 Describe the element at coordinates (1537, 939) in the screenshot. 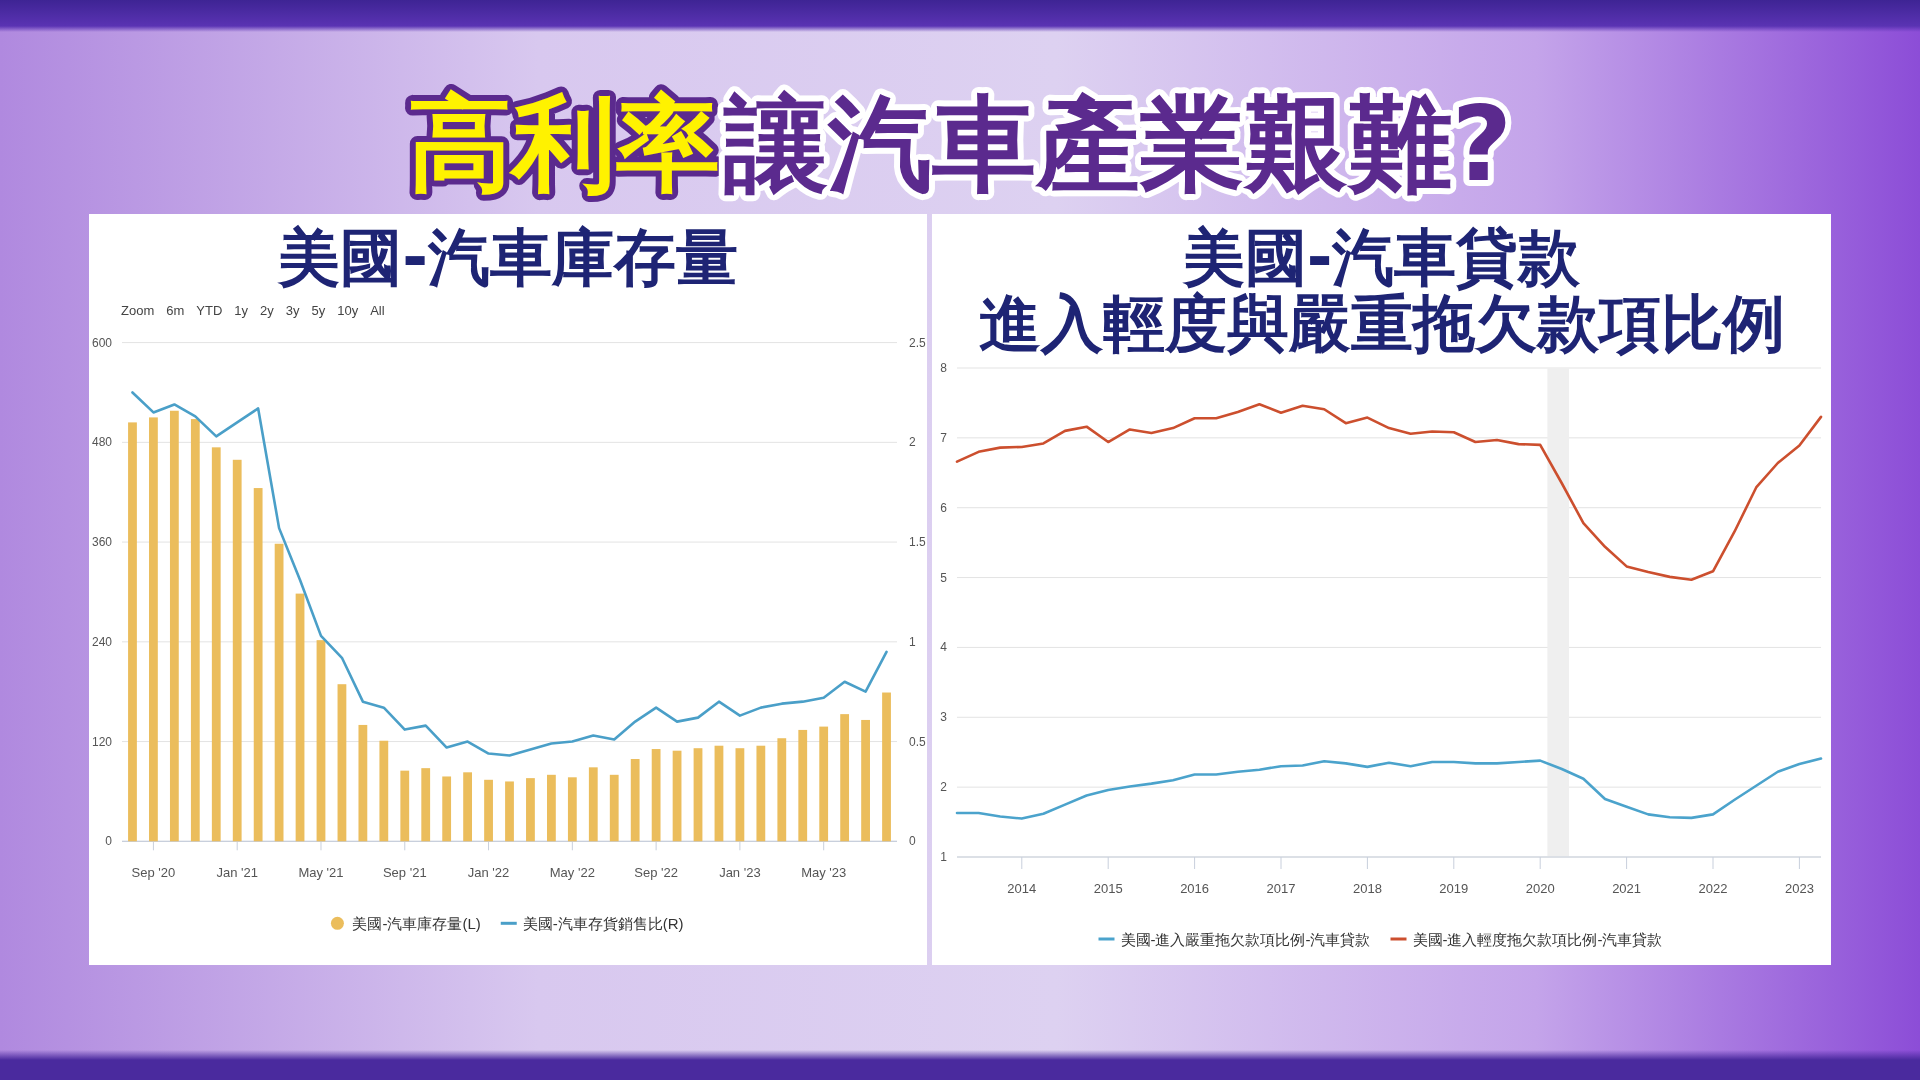

I see `legend-label: 美國-進入輕度拖欠款項比例-汽車貸款` at that location.